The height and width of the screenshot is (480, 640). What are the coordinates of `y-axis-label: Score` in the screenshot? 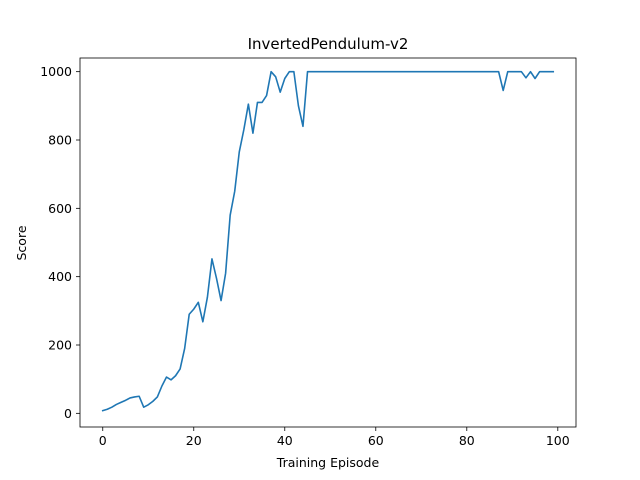 It's located at (21, 242).